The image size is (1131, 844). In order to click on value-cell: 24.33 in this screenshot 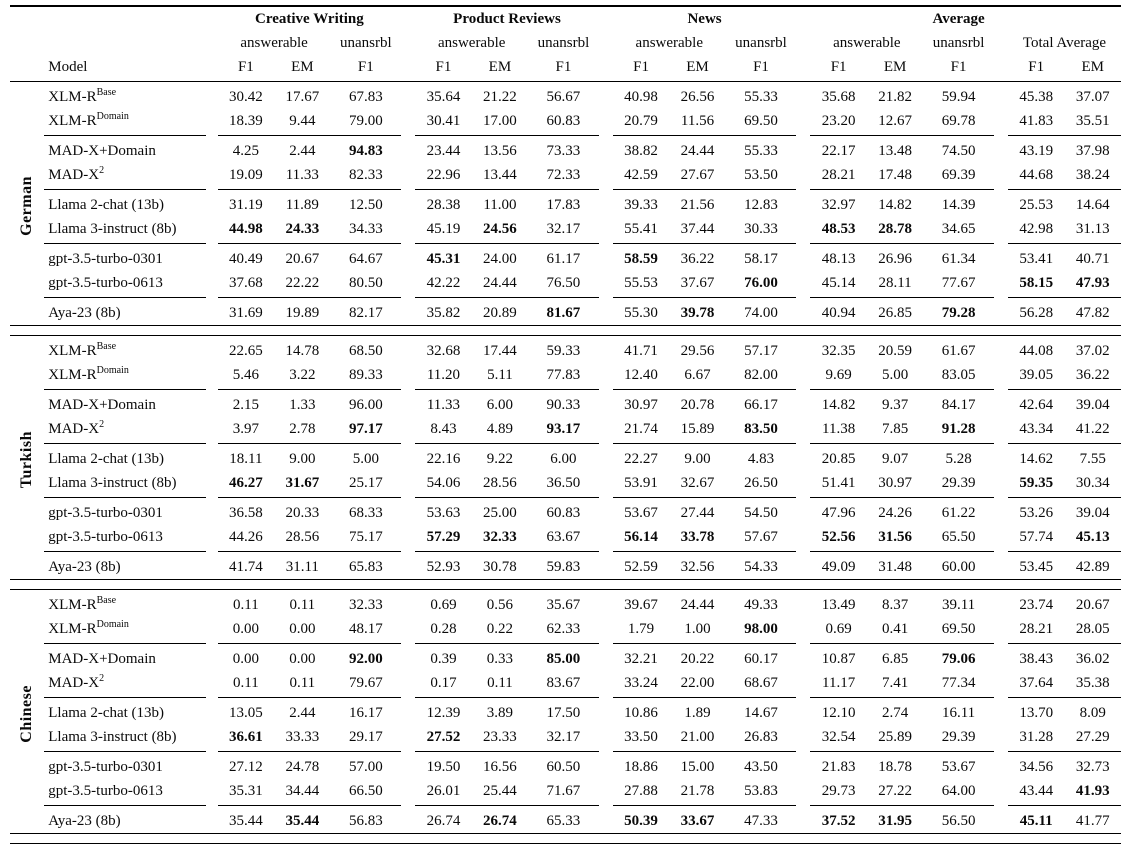, I will do `click(302, 230)`.